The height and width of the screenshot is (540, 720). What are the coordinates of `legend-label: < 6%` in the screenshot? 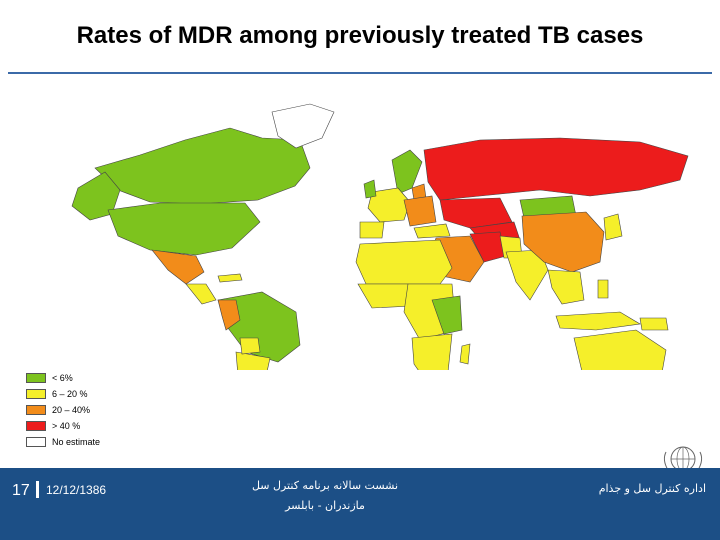 It's located at (62, 378).